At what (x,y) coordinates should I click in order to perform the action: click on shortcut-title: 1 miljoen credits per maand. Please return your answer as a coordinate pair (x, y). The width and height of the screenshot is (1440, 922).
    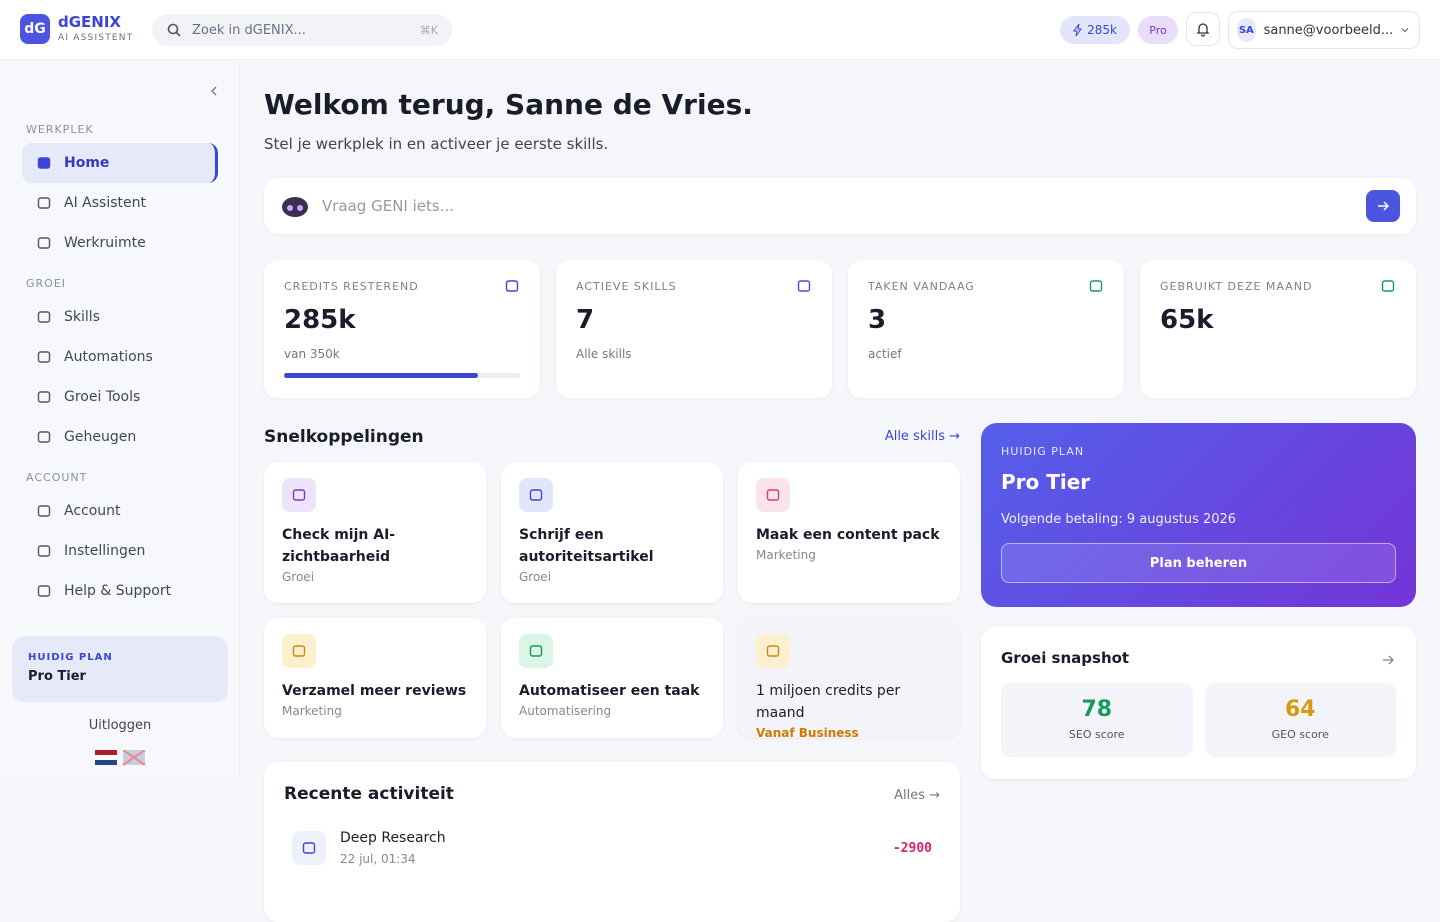
    Looking at the image, I should click on (828, 702).